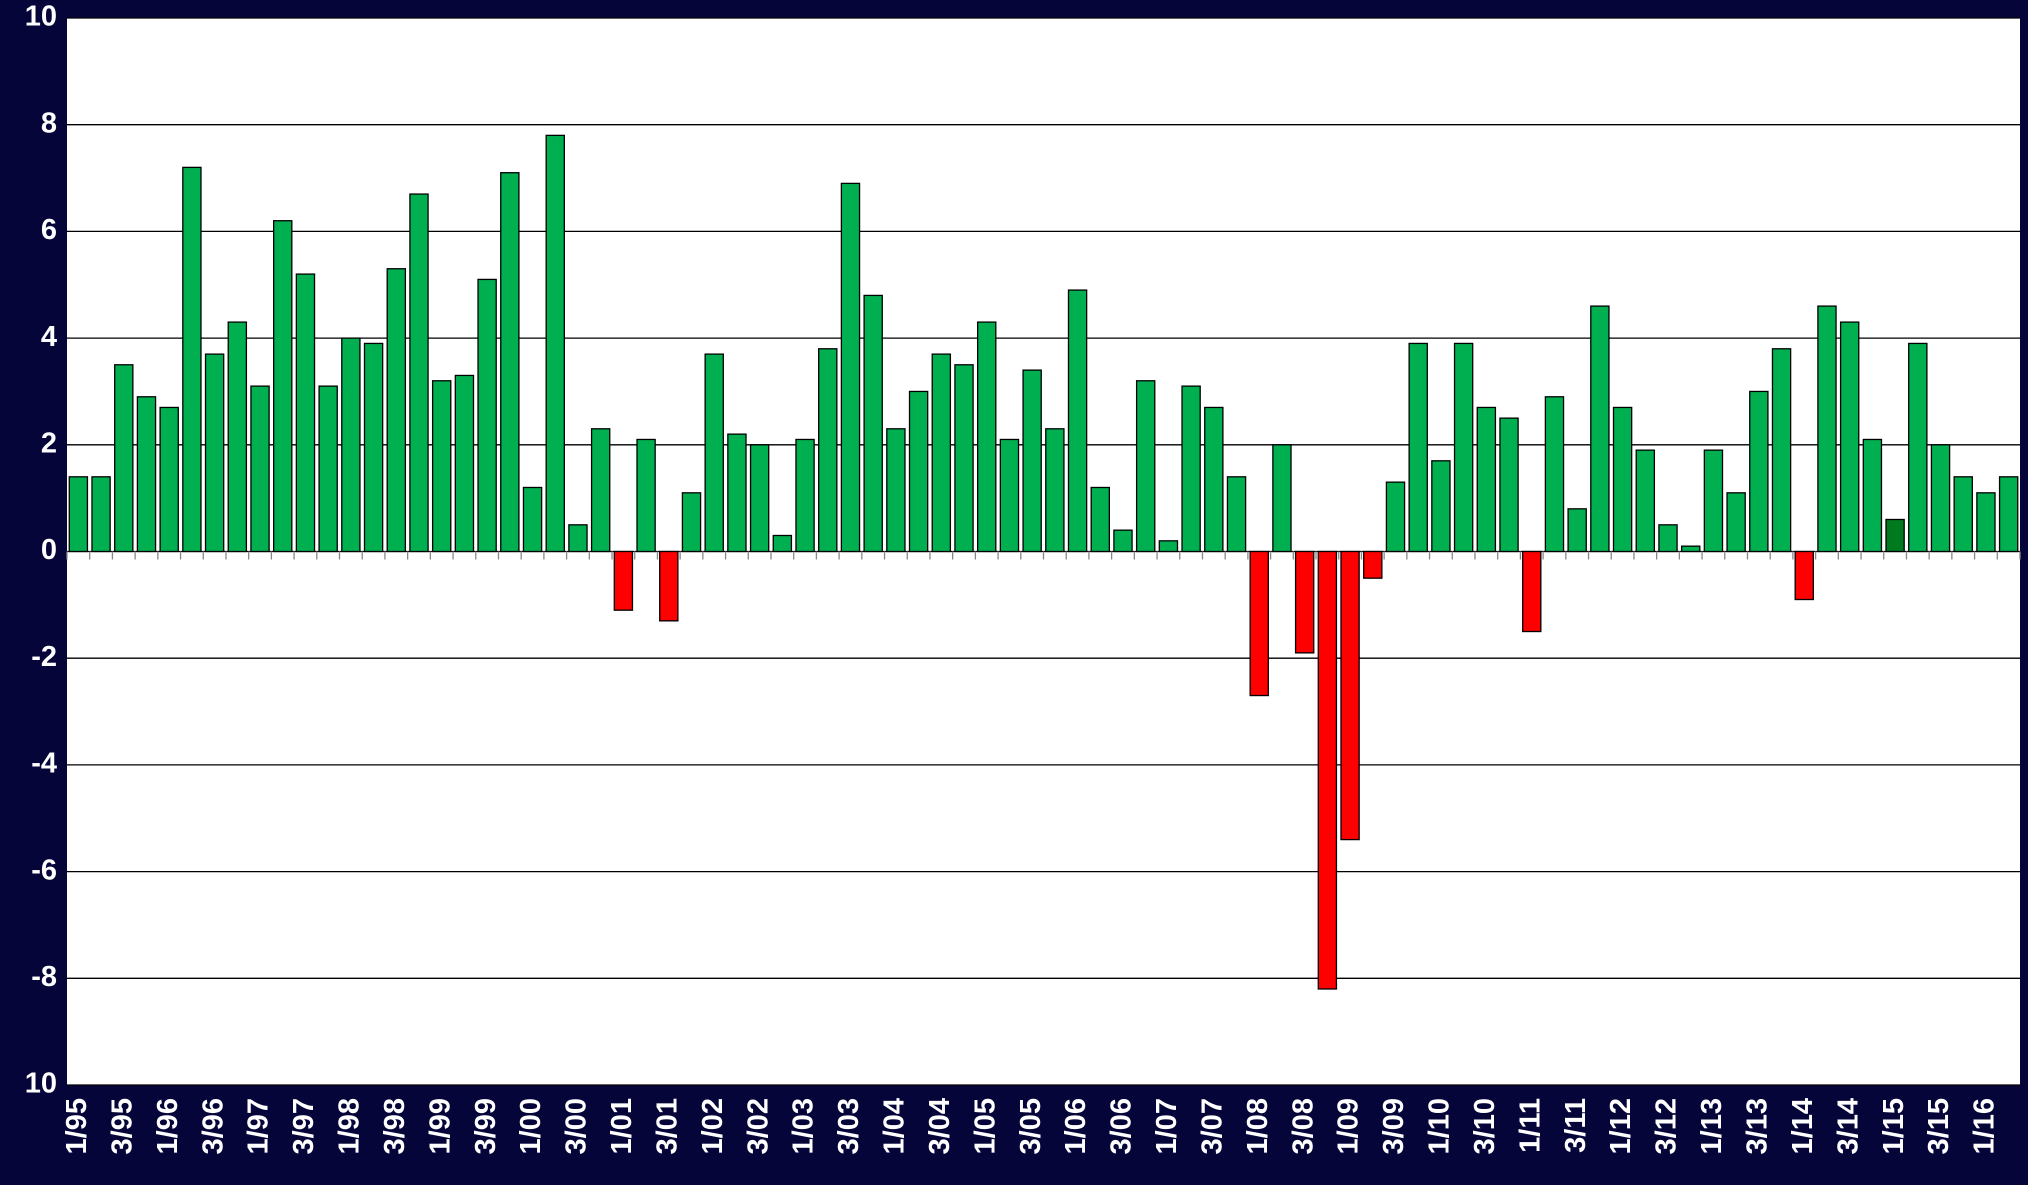 This screenshot has width=2028, height=1185. What do you see at coordinates (1712, 1126) in the screenshot?
I see `x-tick-label: 1/13` at bounding box center [1712, 1126].